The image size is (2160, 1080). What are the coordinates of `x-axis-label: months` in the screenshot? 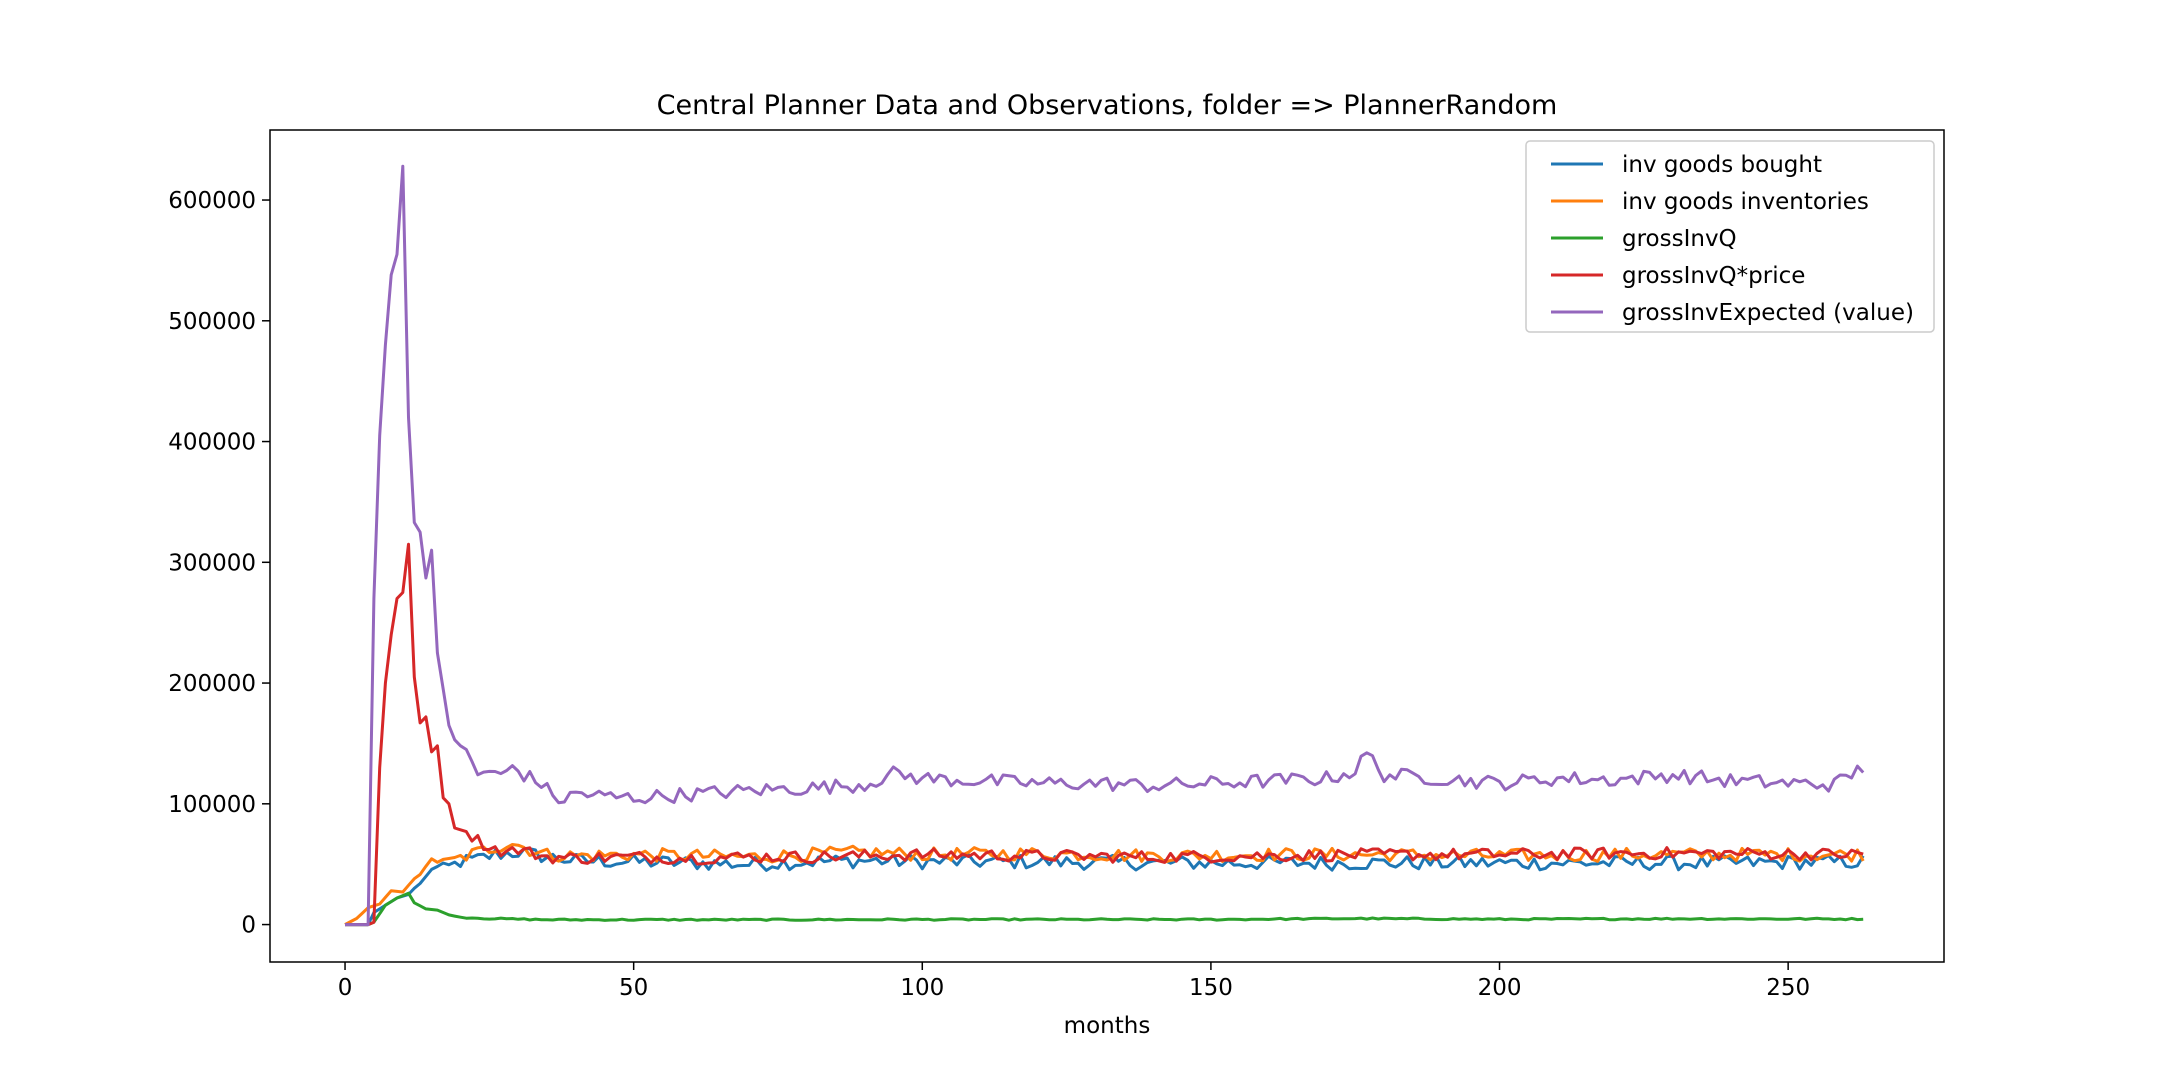 It's located at (1107, 1026).